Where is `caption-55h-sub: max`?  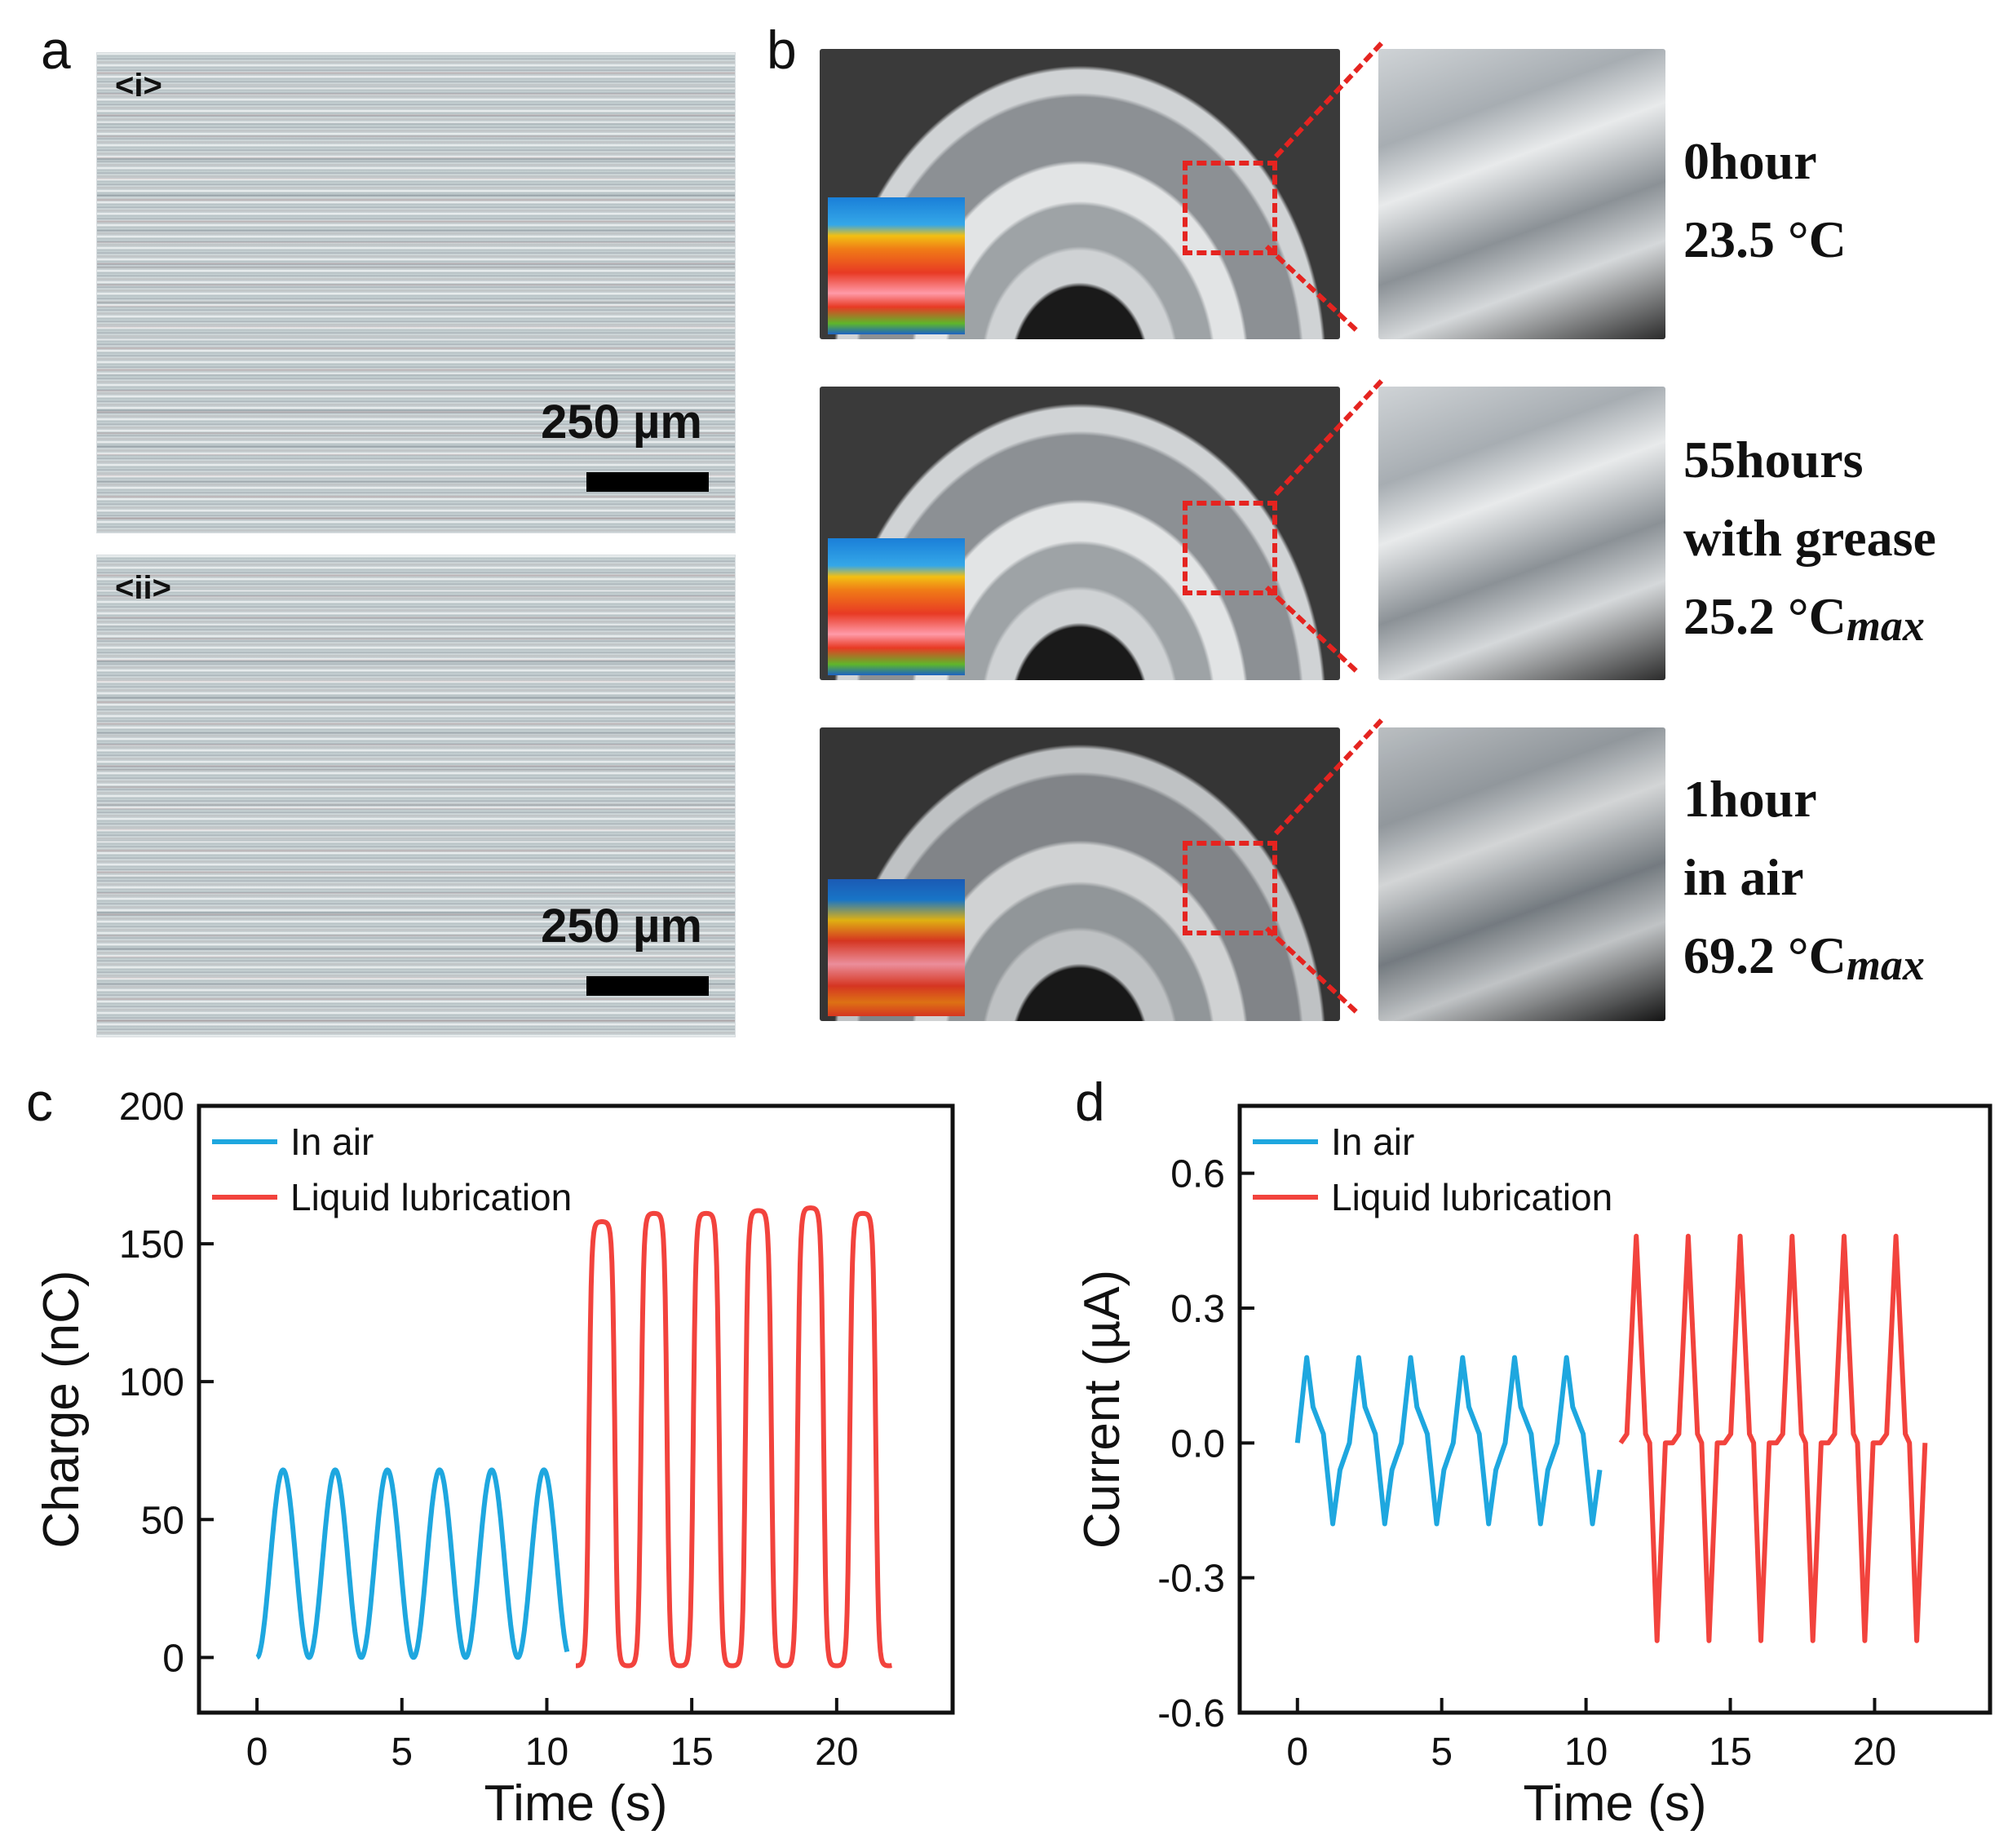
caption-55h-sub: max is located at coordinates (1886, 625).